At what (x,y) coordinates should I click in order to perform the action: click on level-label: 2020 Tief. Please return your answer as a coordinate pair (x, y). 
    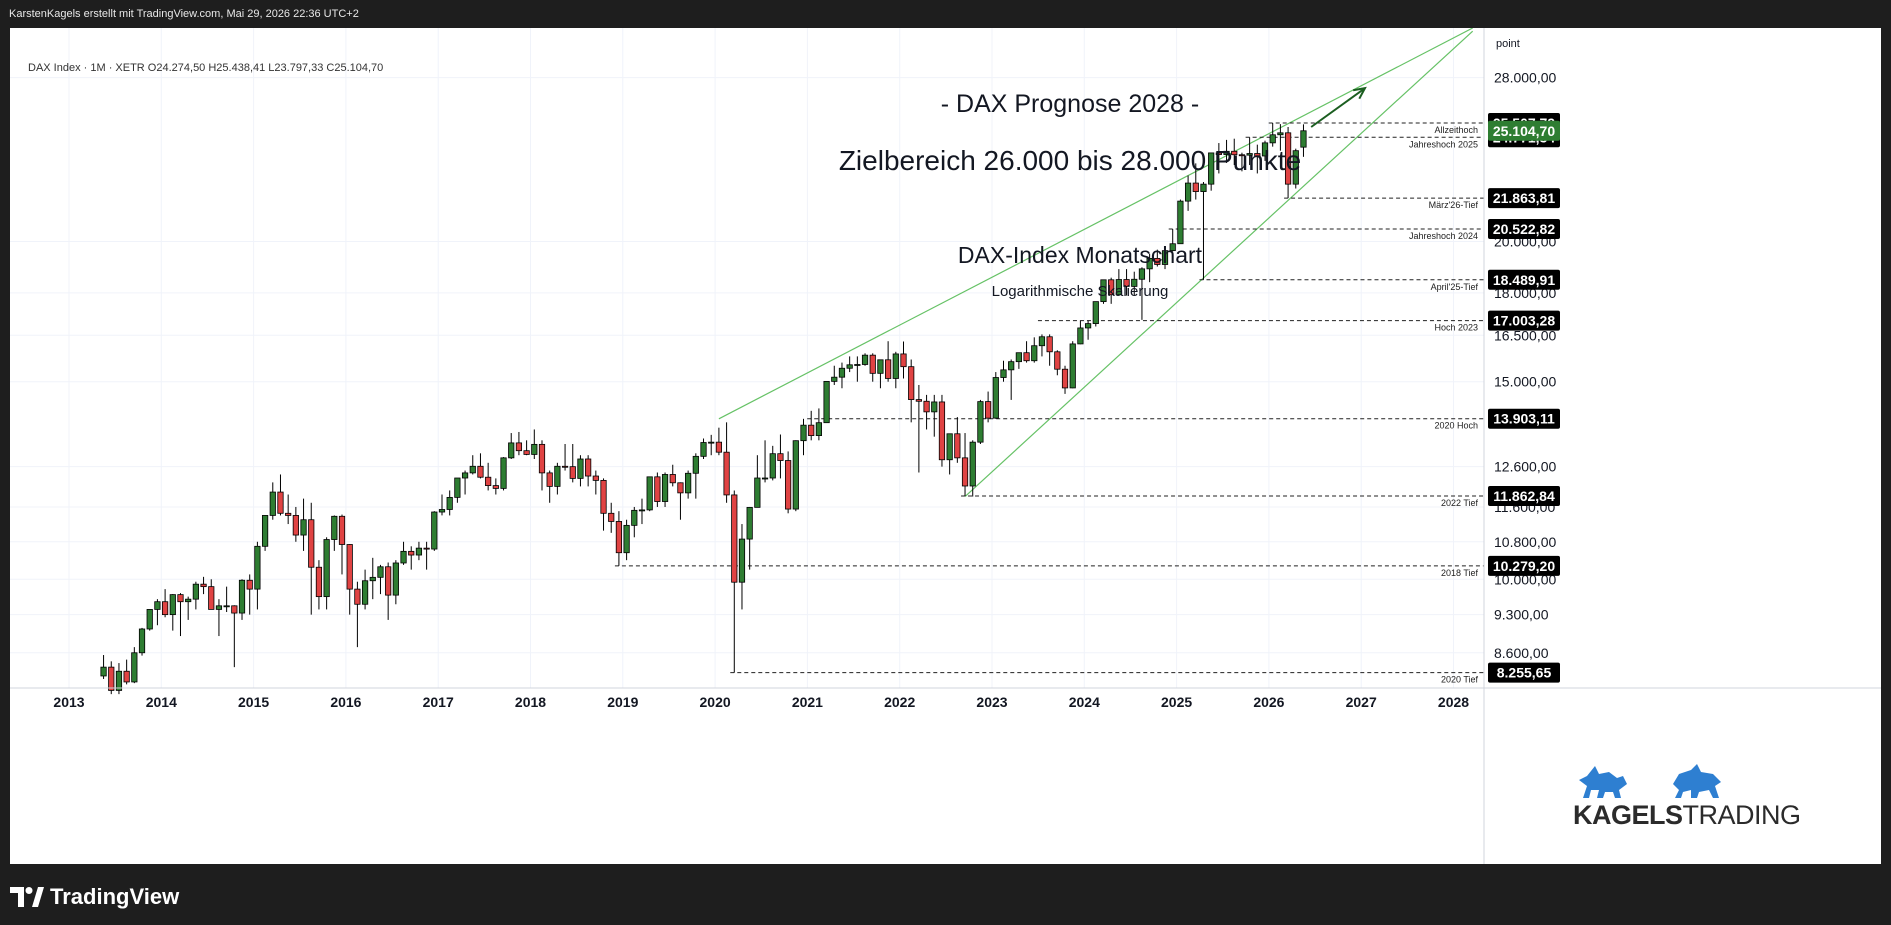
    Looking at the image, I should click on (1460, 680).